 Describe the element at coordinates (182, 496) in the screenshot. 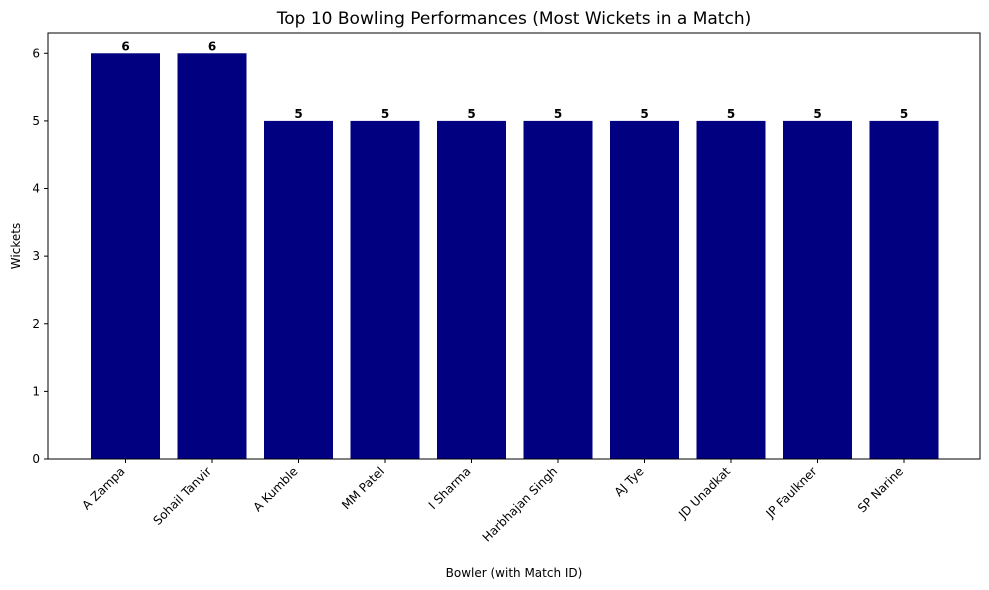

I see `x-tick-label: Sohail Tanvir` at that location.